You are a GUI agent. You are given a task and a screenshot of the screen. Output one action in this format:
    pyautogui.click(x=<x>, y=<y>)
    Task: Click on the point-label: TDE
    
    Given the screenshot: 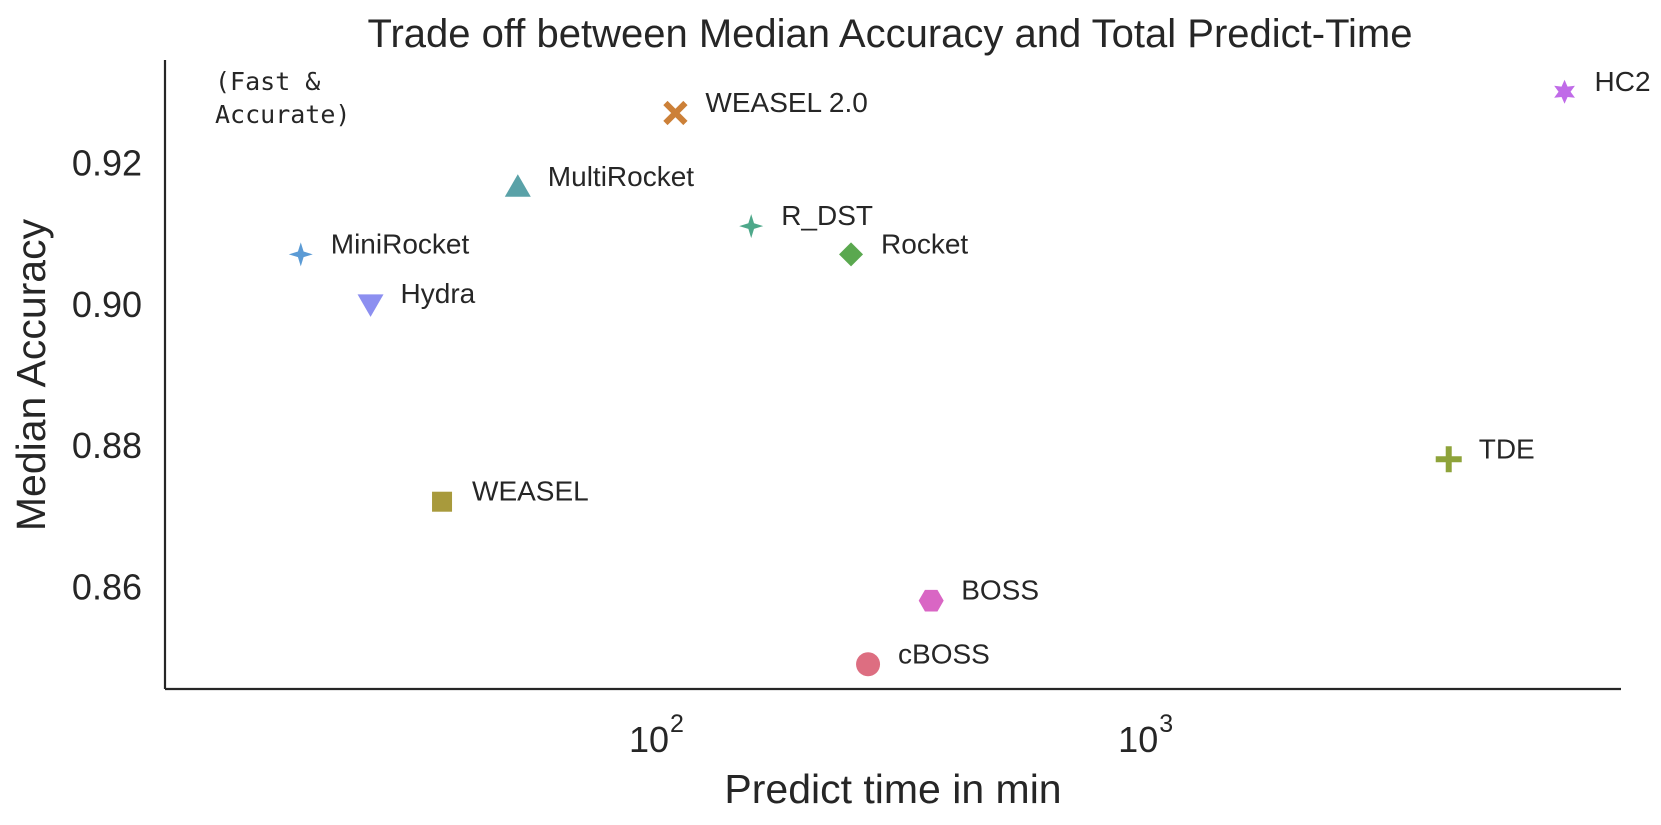 What is the action you would take?
    pyautogui.click(x=1507, y=448)
    